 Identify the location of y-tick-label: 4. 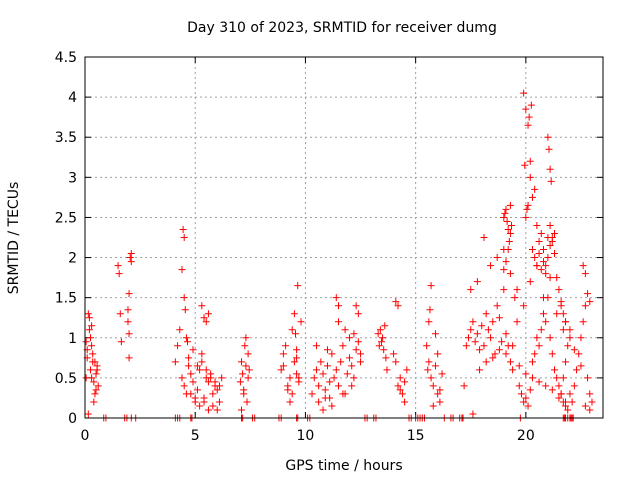
(72, 98).